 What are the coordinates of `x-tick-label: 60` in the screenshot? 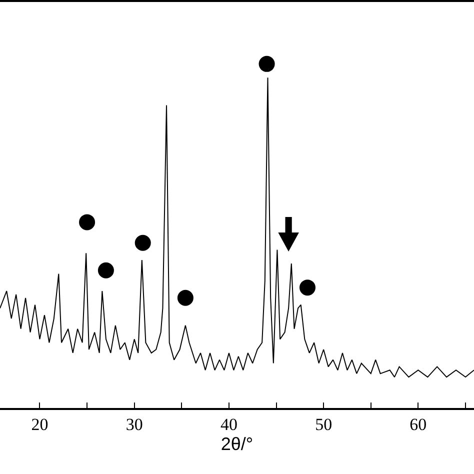 It's located at (418, 424).